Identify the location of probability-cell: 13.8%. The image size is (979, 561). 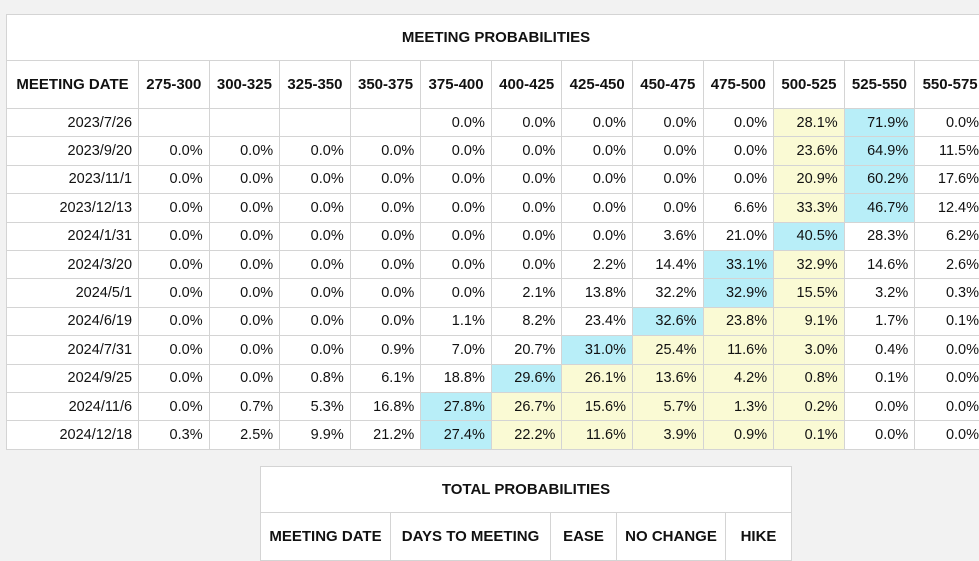
(597, 293).